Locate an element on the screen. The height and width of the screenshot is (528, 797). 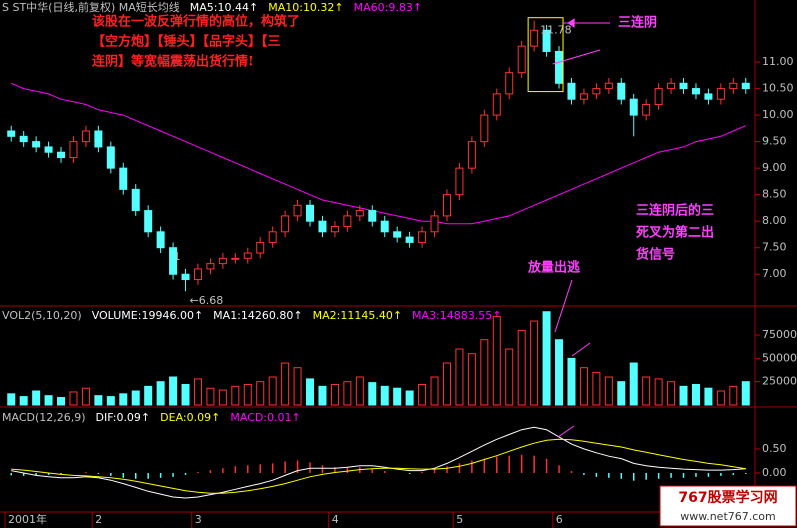
panel-header: DEA:0.09↑ is located at coordinates (190, 417).